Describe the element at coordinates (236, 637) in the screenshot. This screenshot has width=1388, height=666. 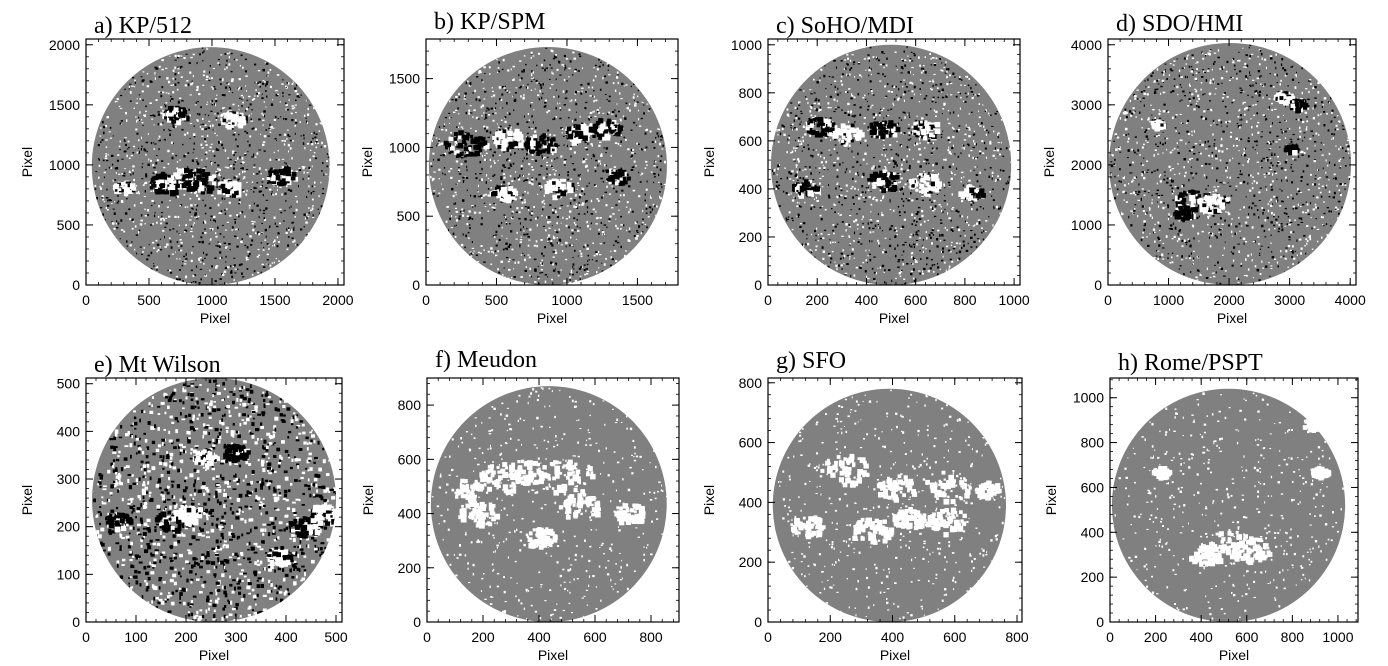
I see `x-tick-label: 300` at that location.